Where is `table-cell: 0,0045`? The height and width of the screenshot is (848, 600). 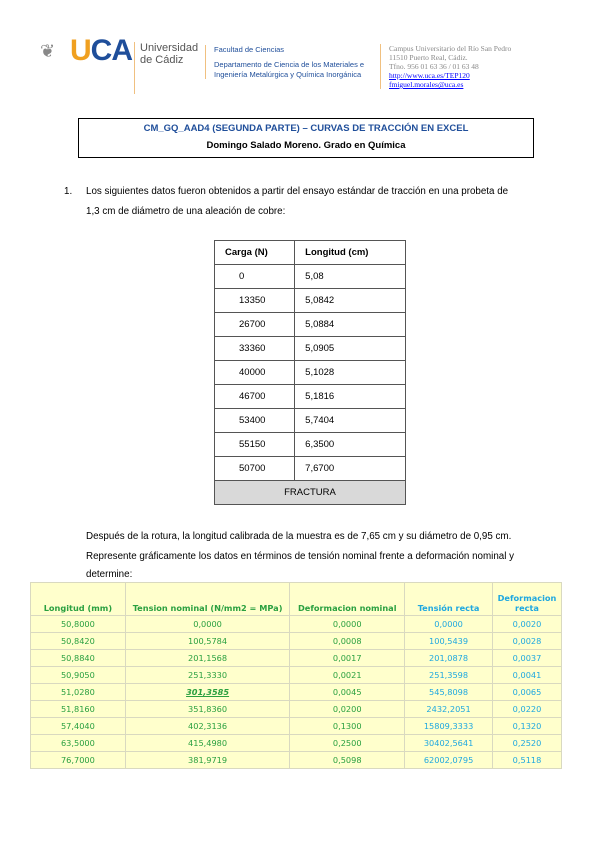 table-cell: 0,0045 is located at coordinates (347, 692).